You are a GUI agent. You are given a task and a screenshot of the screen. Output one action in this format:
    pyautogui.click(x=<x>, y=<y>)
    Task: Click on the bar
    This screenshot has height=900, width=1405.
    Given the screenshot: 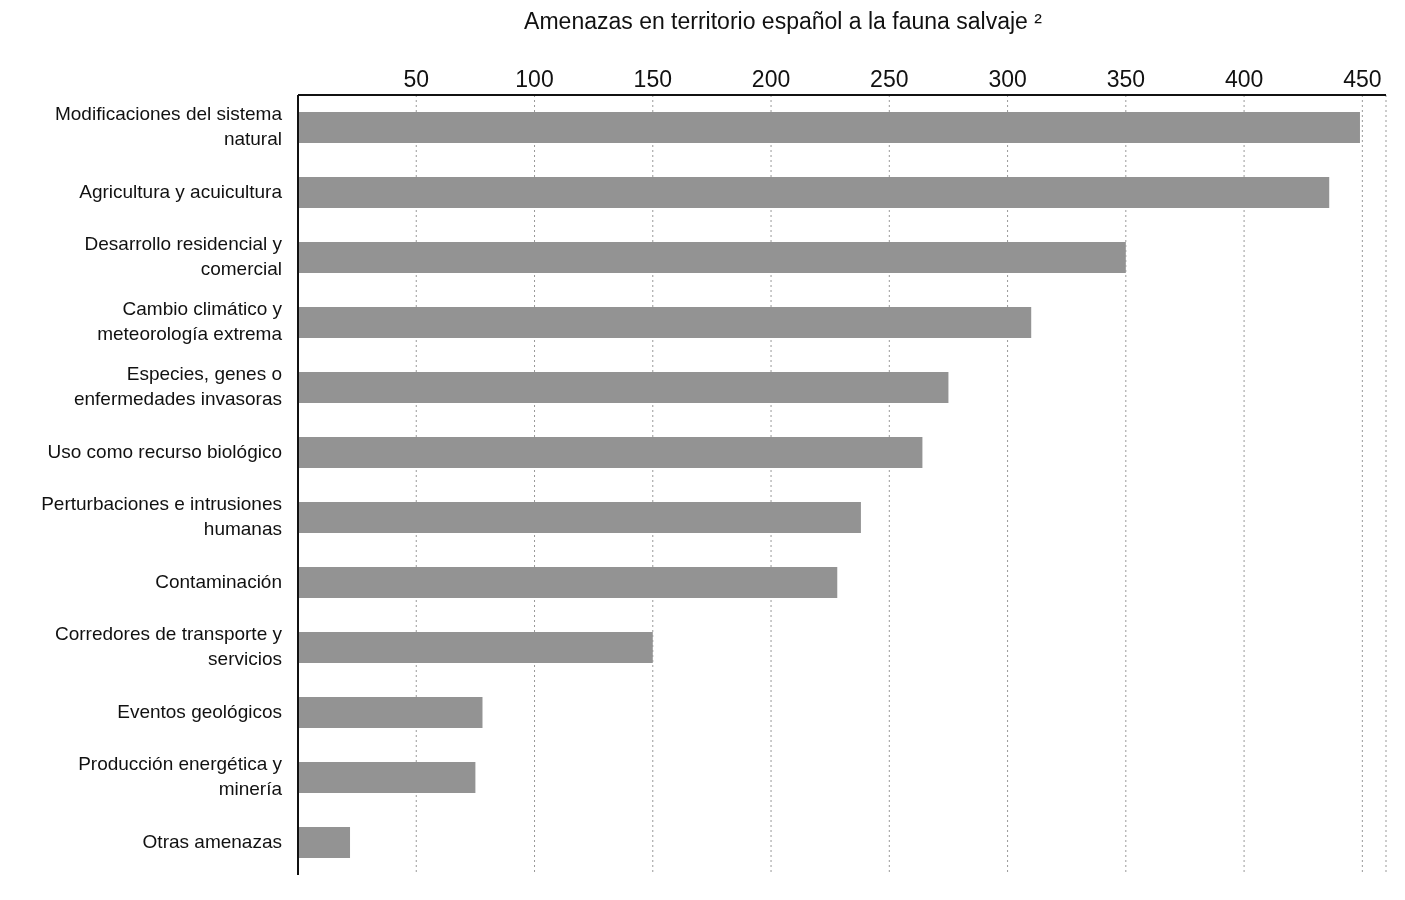 What is the action you would take?
    pyautogui.click(x=324, y=842)
    